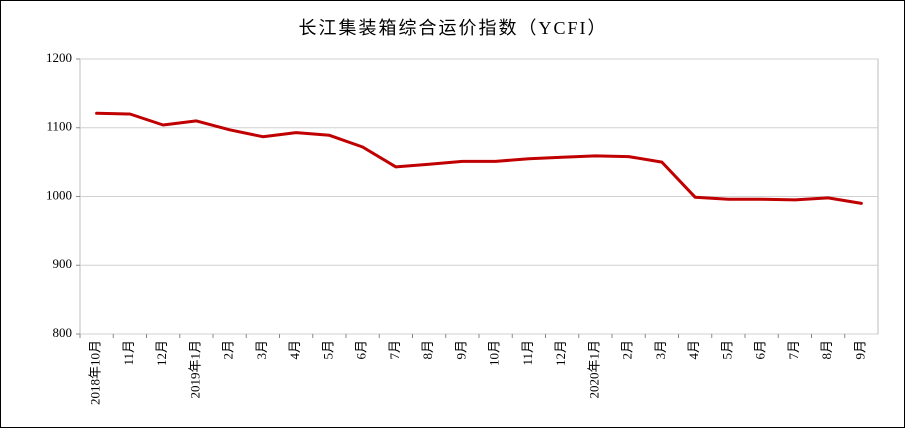  I want to click on y-tick-label: 900, so click(63, 263).